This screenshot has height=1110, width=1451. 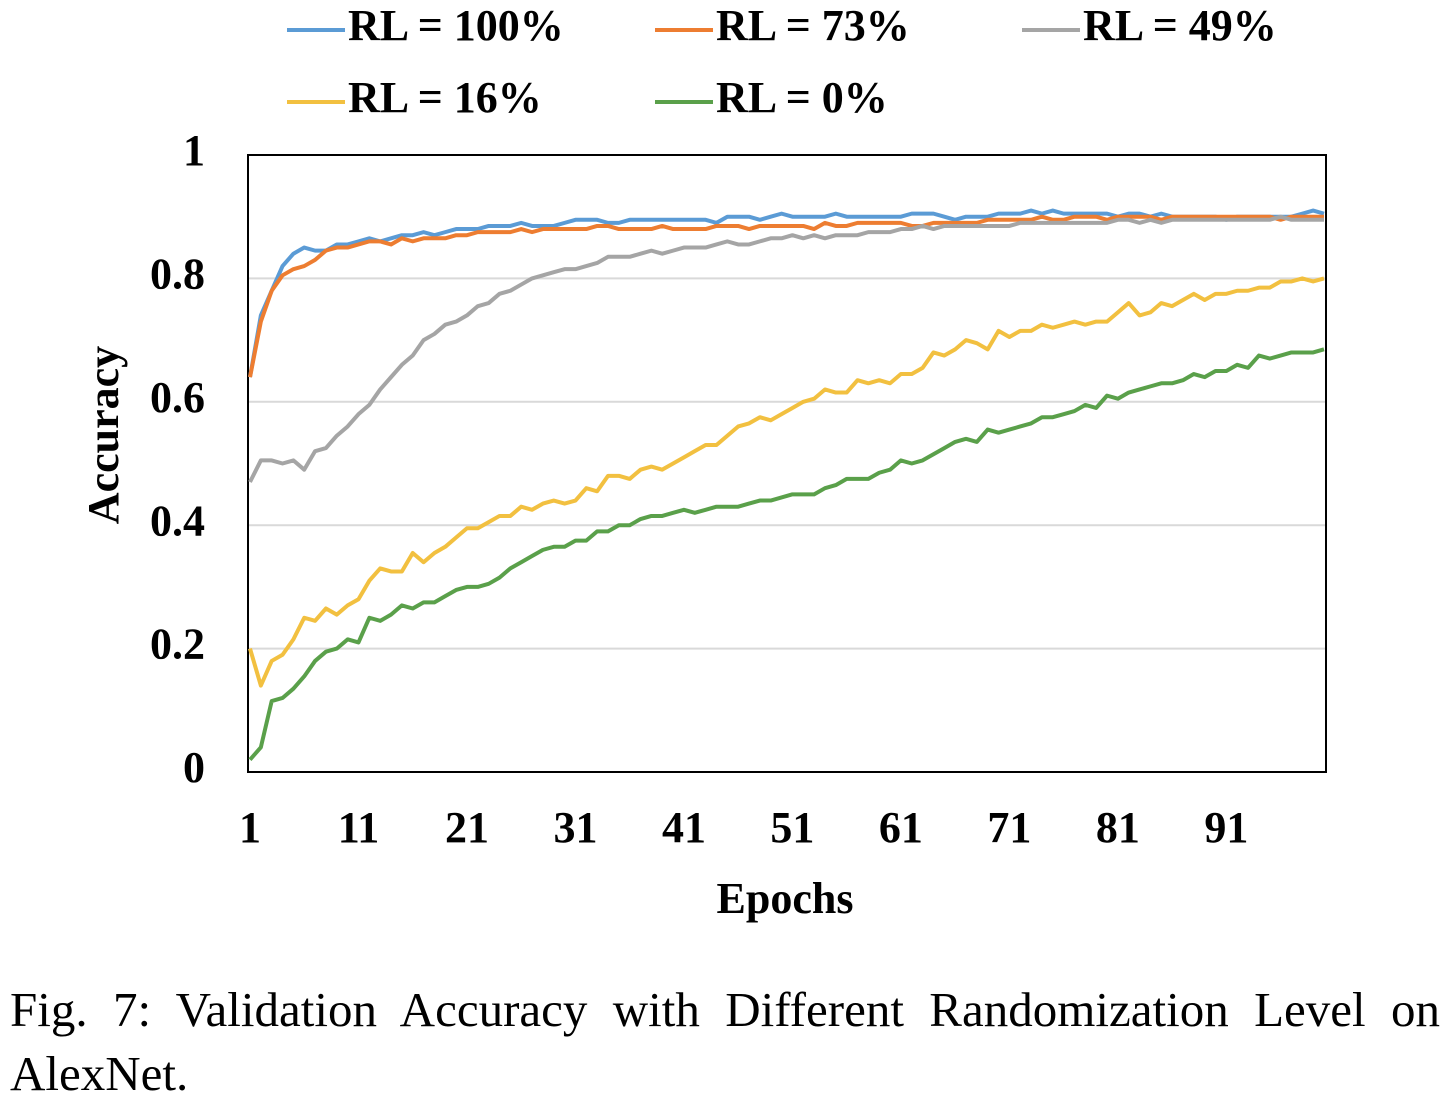 I want to click on y-tick-label: 0, so click(x=194, y=767).